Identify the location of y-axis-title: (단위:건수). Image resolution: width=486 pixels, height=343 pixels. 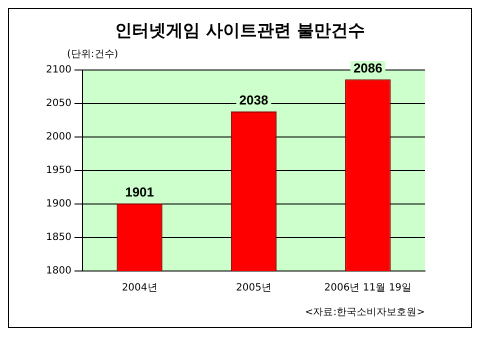
(93, 54).